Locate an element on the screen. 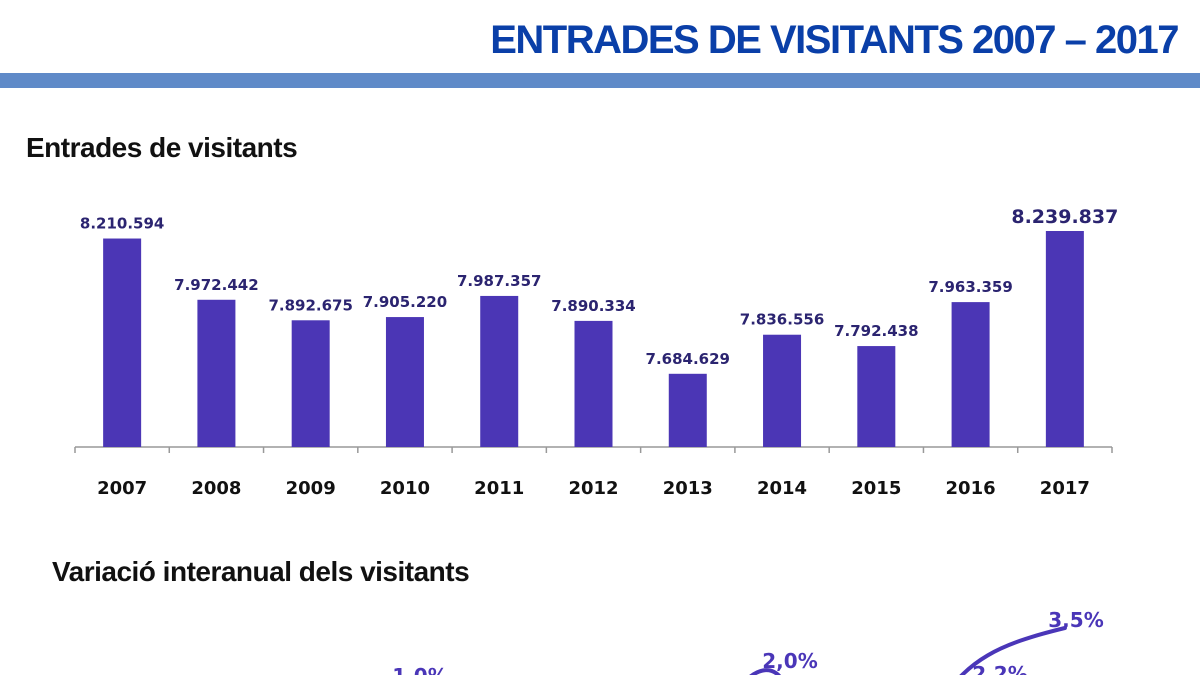 This screenshot has width=1200, height=675. x-tick-label-2014: 2014 is located at coordinates (782, 488).